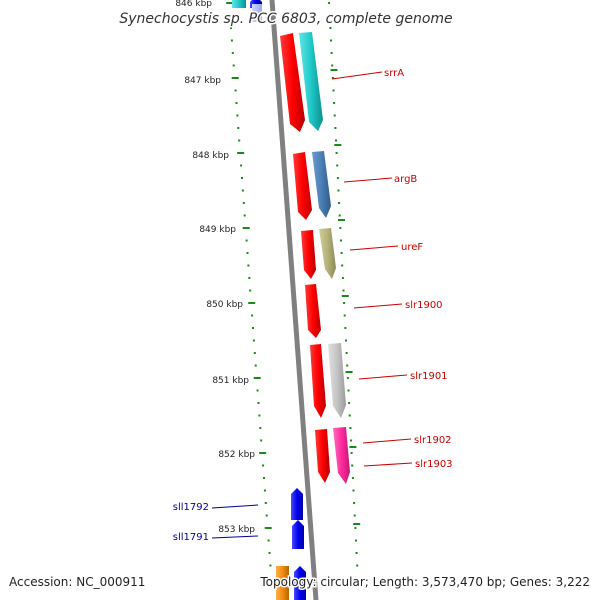 The width and height of the screenshot is (600, 600). What do you see at coordinates (230, 381) in the screenshot?
I see `tick-label-851: 851 kbp` at bounding box center [230, 381].